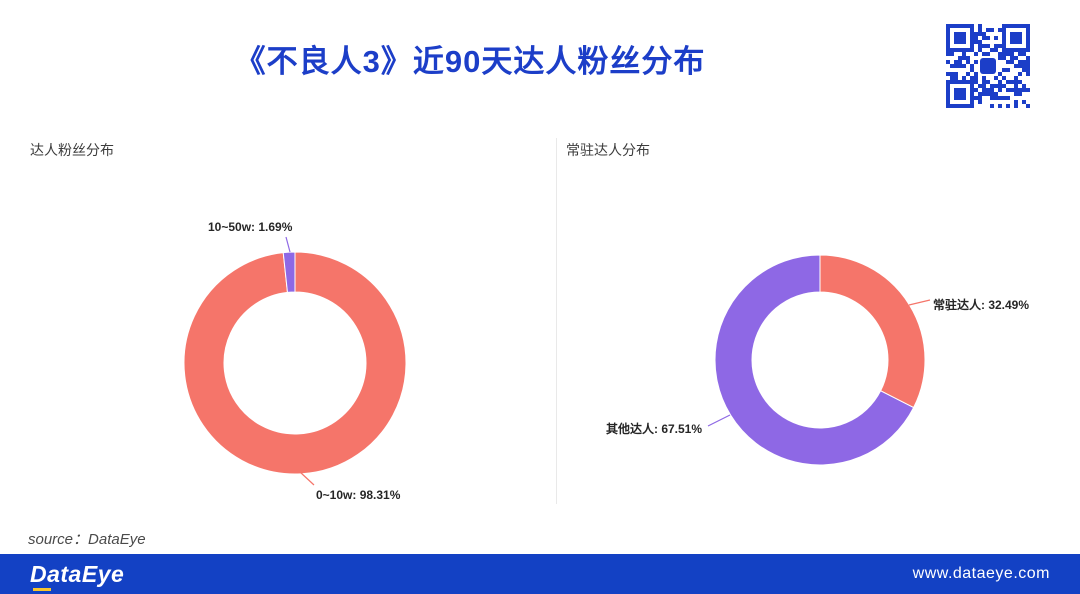 The image size is (1080, 594). Describe the element at coordinates (654, 429) in the screenshot. I see `slice-label-other: 其他达人: 67.51%` at that location.